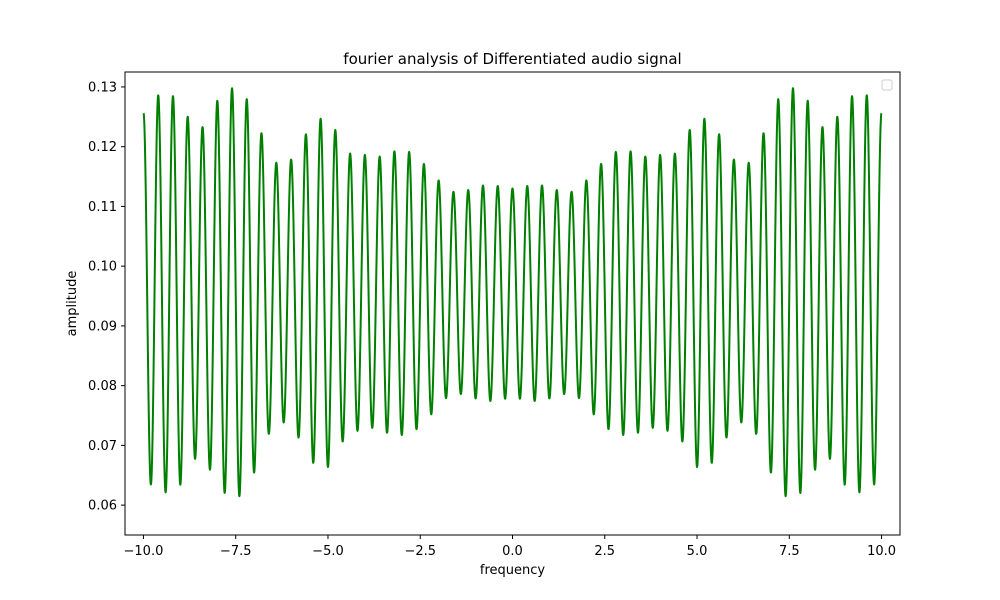 This screenshot has height=600, width=1000. Describe the element at coordinates (513, 570) in the screenshot. I see `x-axis-label: frequency` at that location.